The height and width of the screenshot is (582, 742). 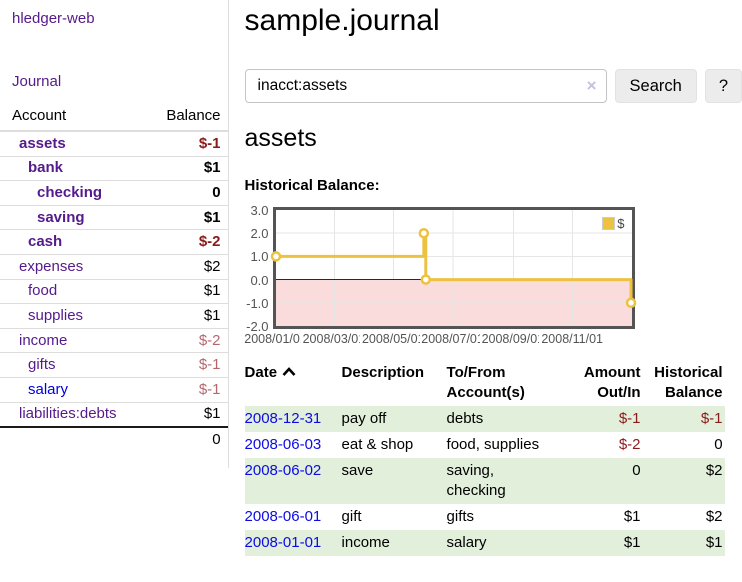 I want to click on balance-chart-svg, so click(x=453, y=268).